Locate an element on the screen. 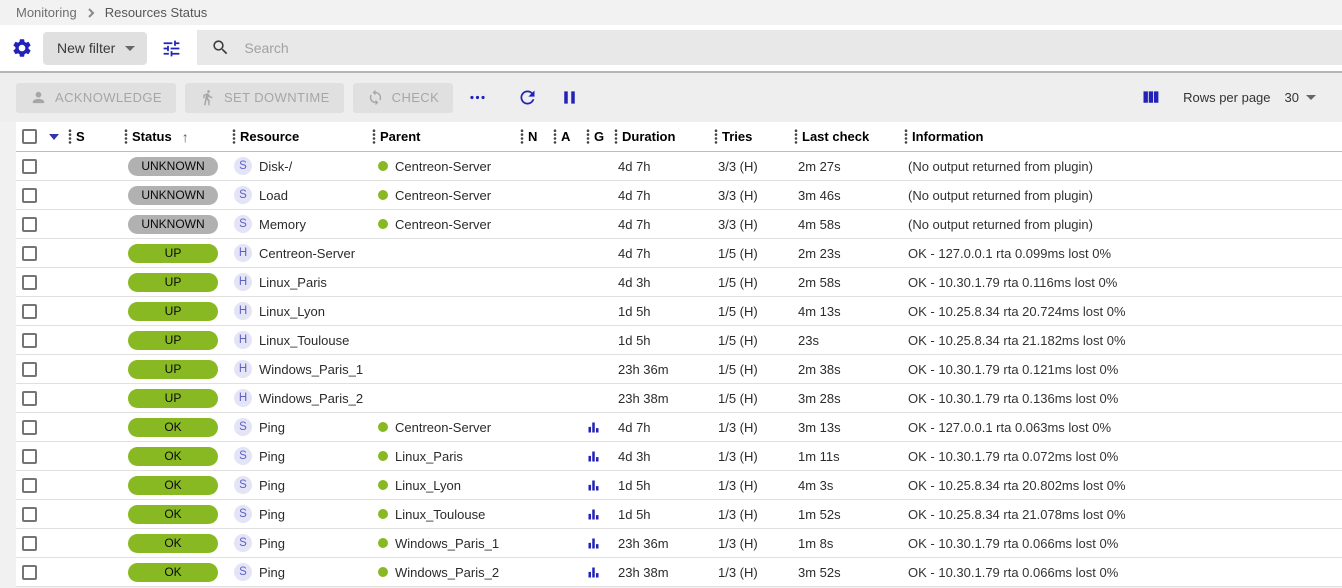 This screenshot has height=588, width=1342. breadcrumb-resources-status: Resources Status is located at coordinates (156, 12).